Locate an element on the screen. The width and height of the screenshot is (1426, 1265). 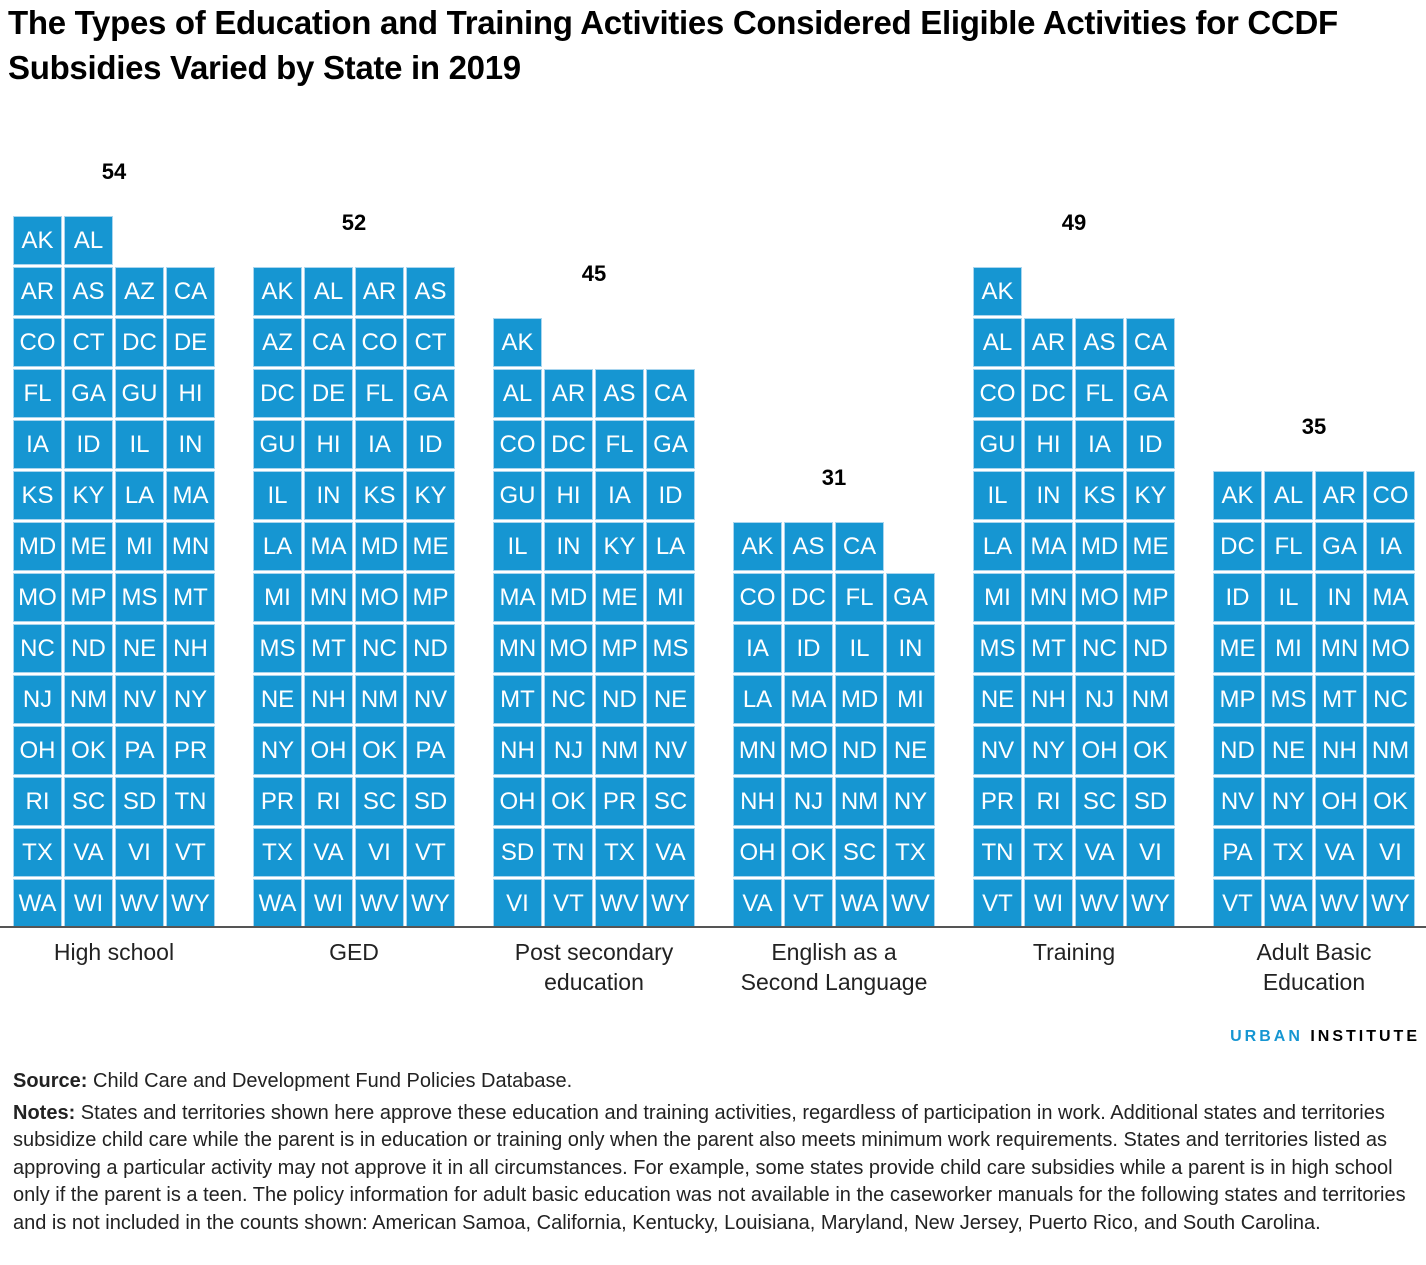
category-label-line: Post secondary is located at coordinates (594, 952).